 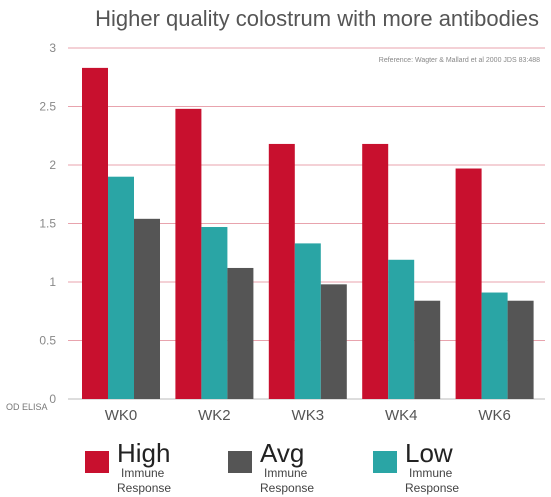 I want to click on y-tick-label: 3, so click(x=52, y=48).